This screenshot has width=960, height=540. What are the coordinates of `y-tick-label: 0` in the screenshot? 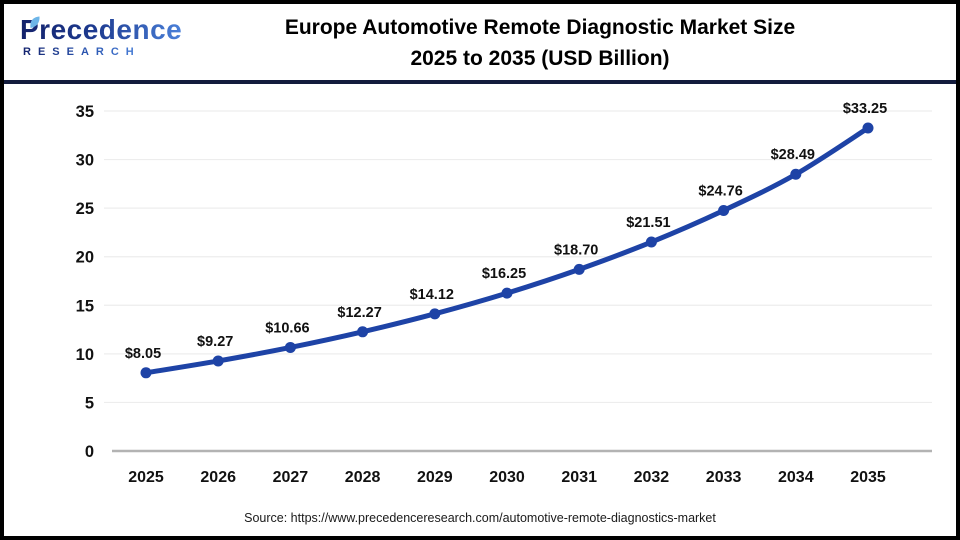 It's located at (89, 452).